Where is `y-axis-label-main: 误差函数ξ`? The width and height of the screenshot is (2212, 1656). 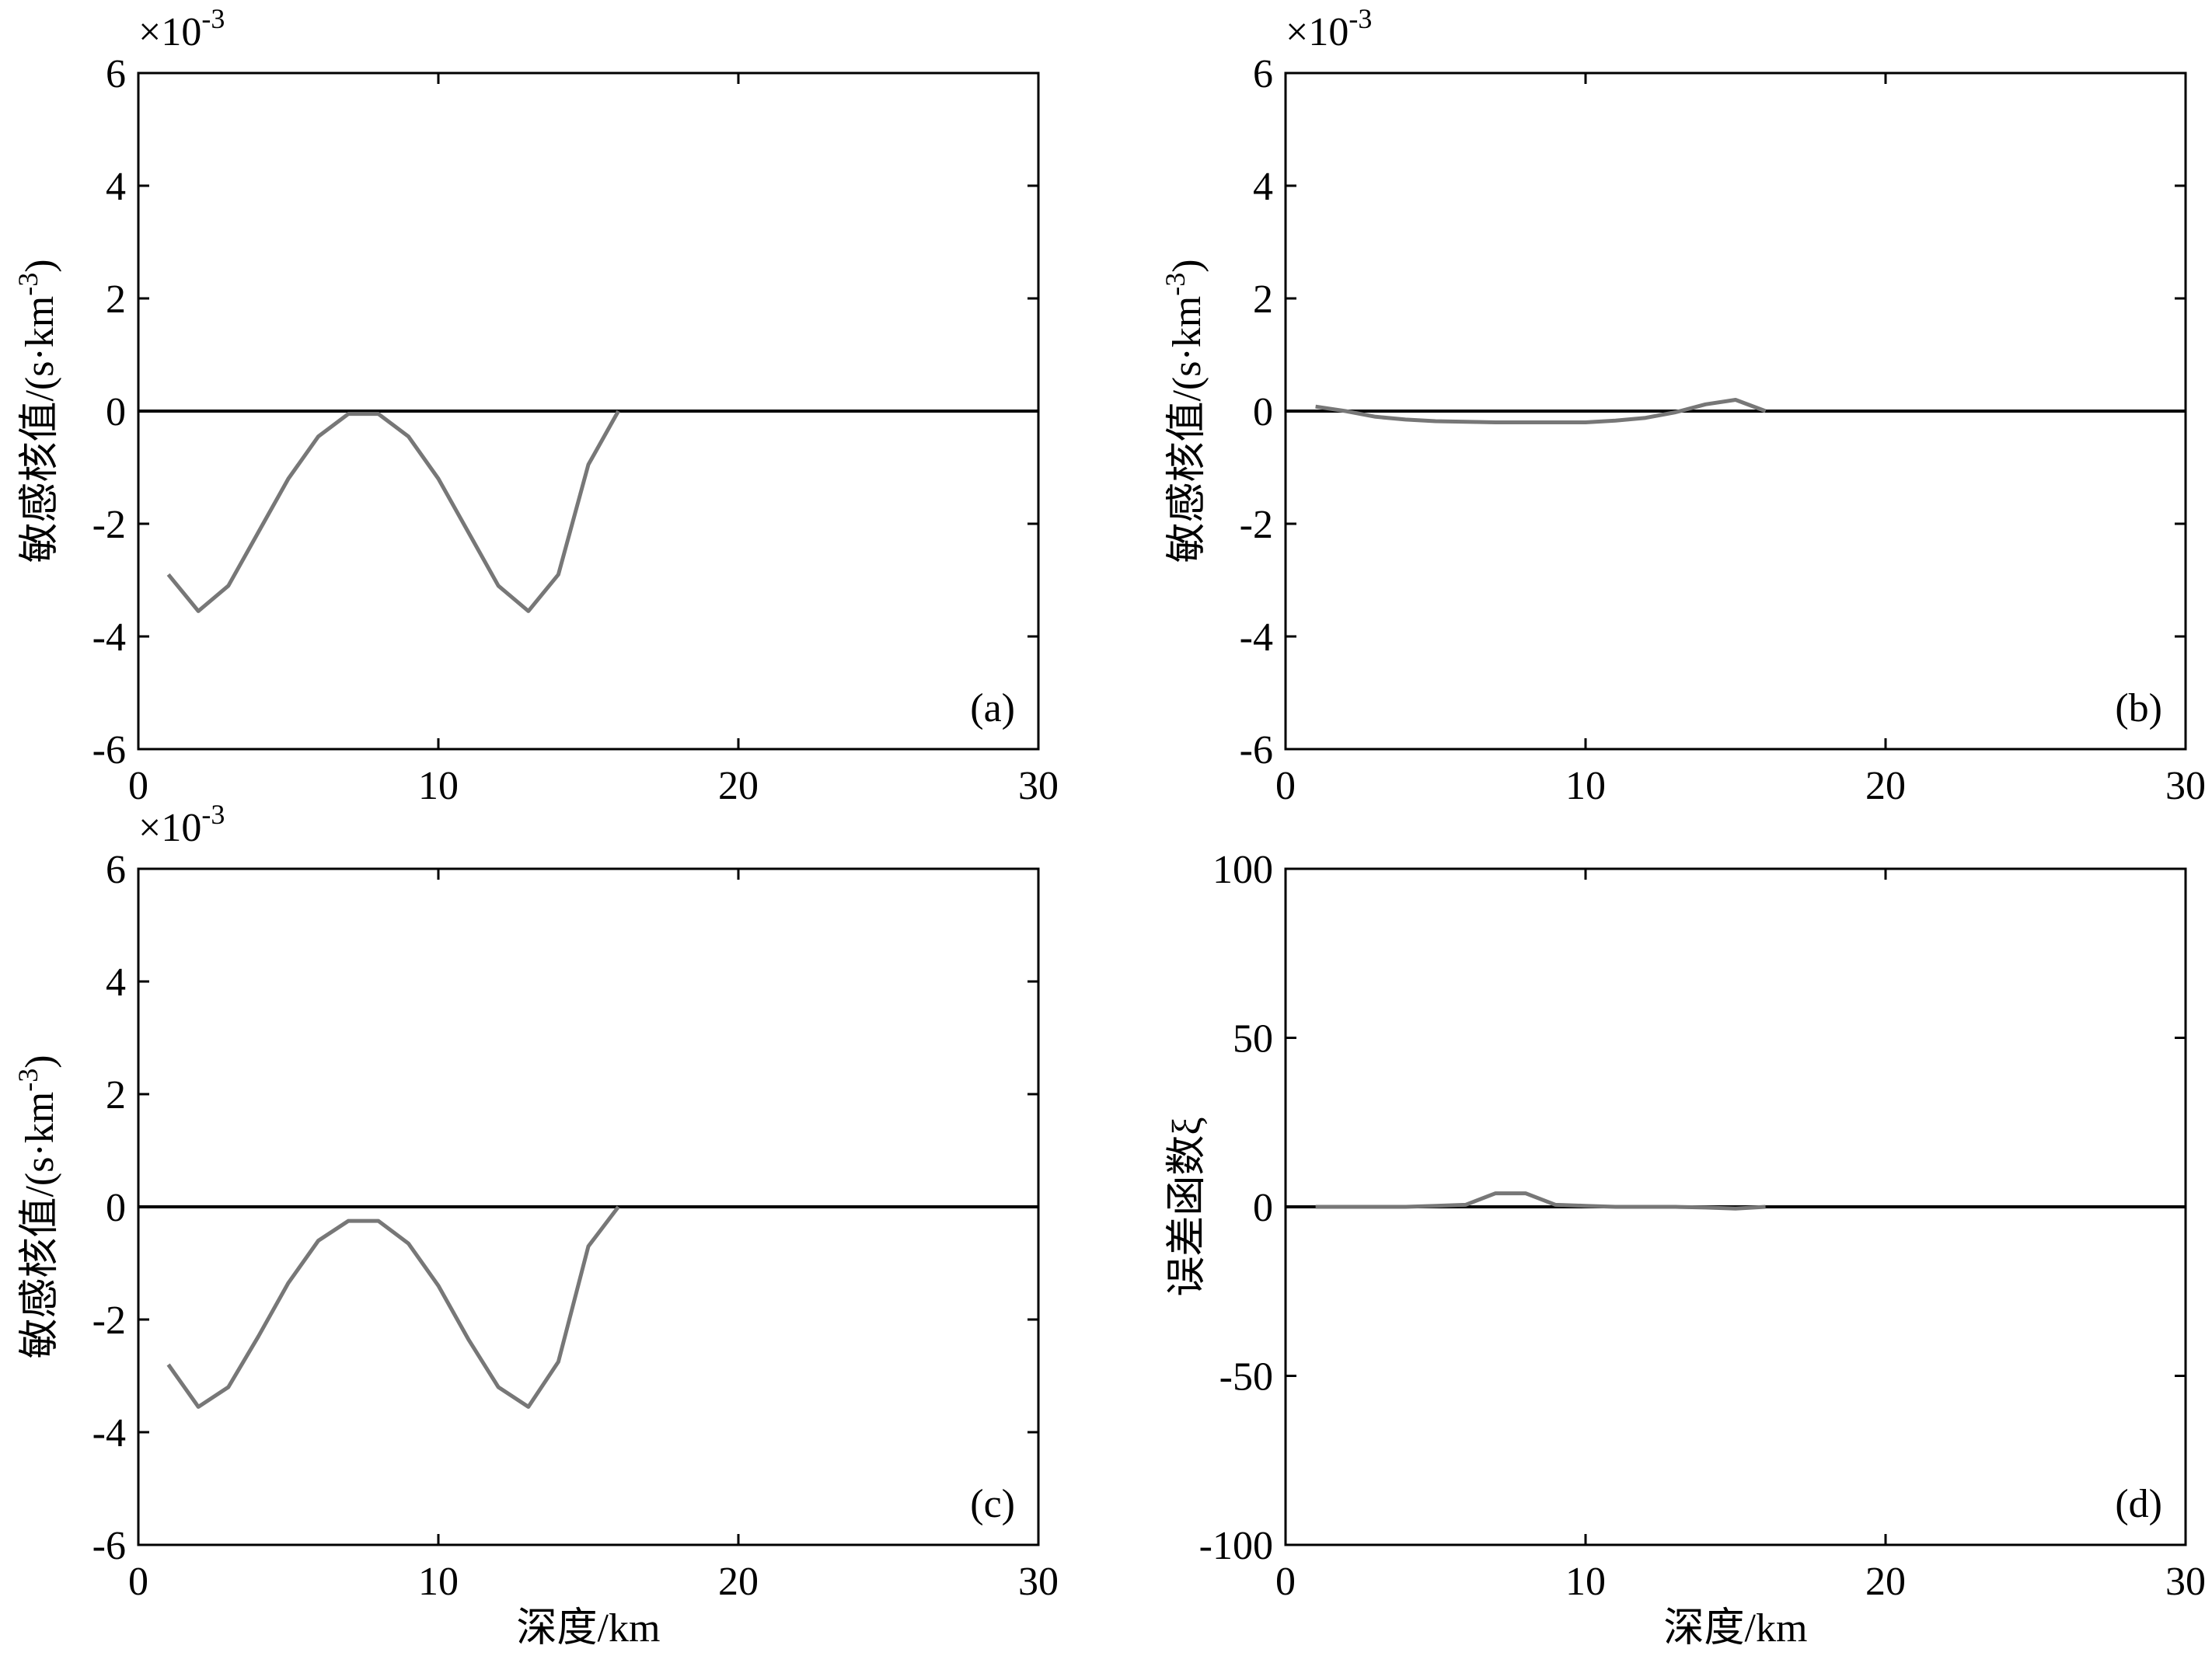
y-axis-label-main: 误差函数ξ is located at coordinates (1187, 1206).